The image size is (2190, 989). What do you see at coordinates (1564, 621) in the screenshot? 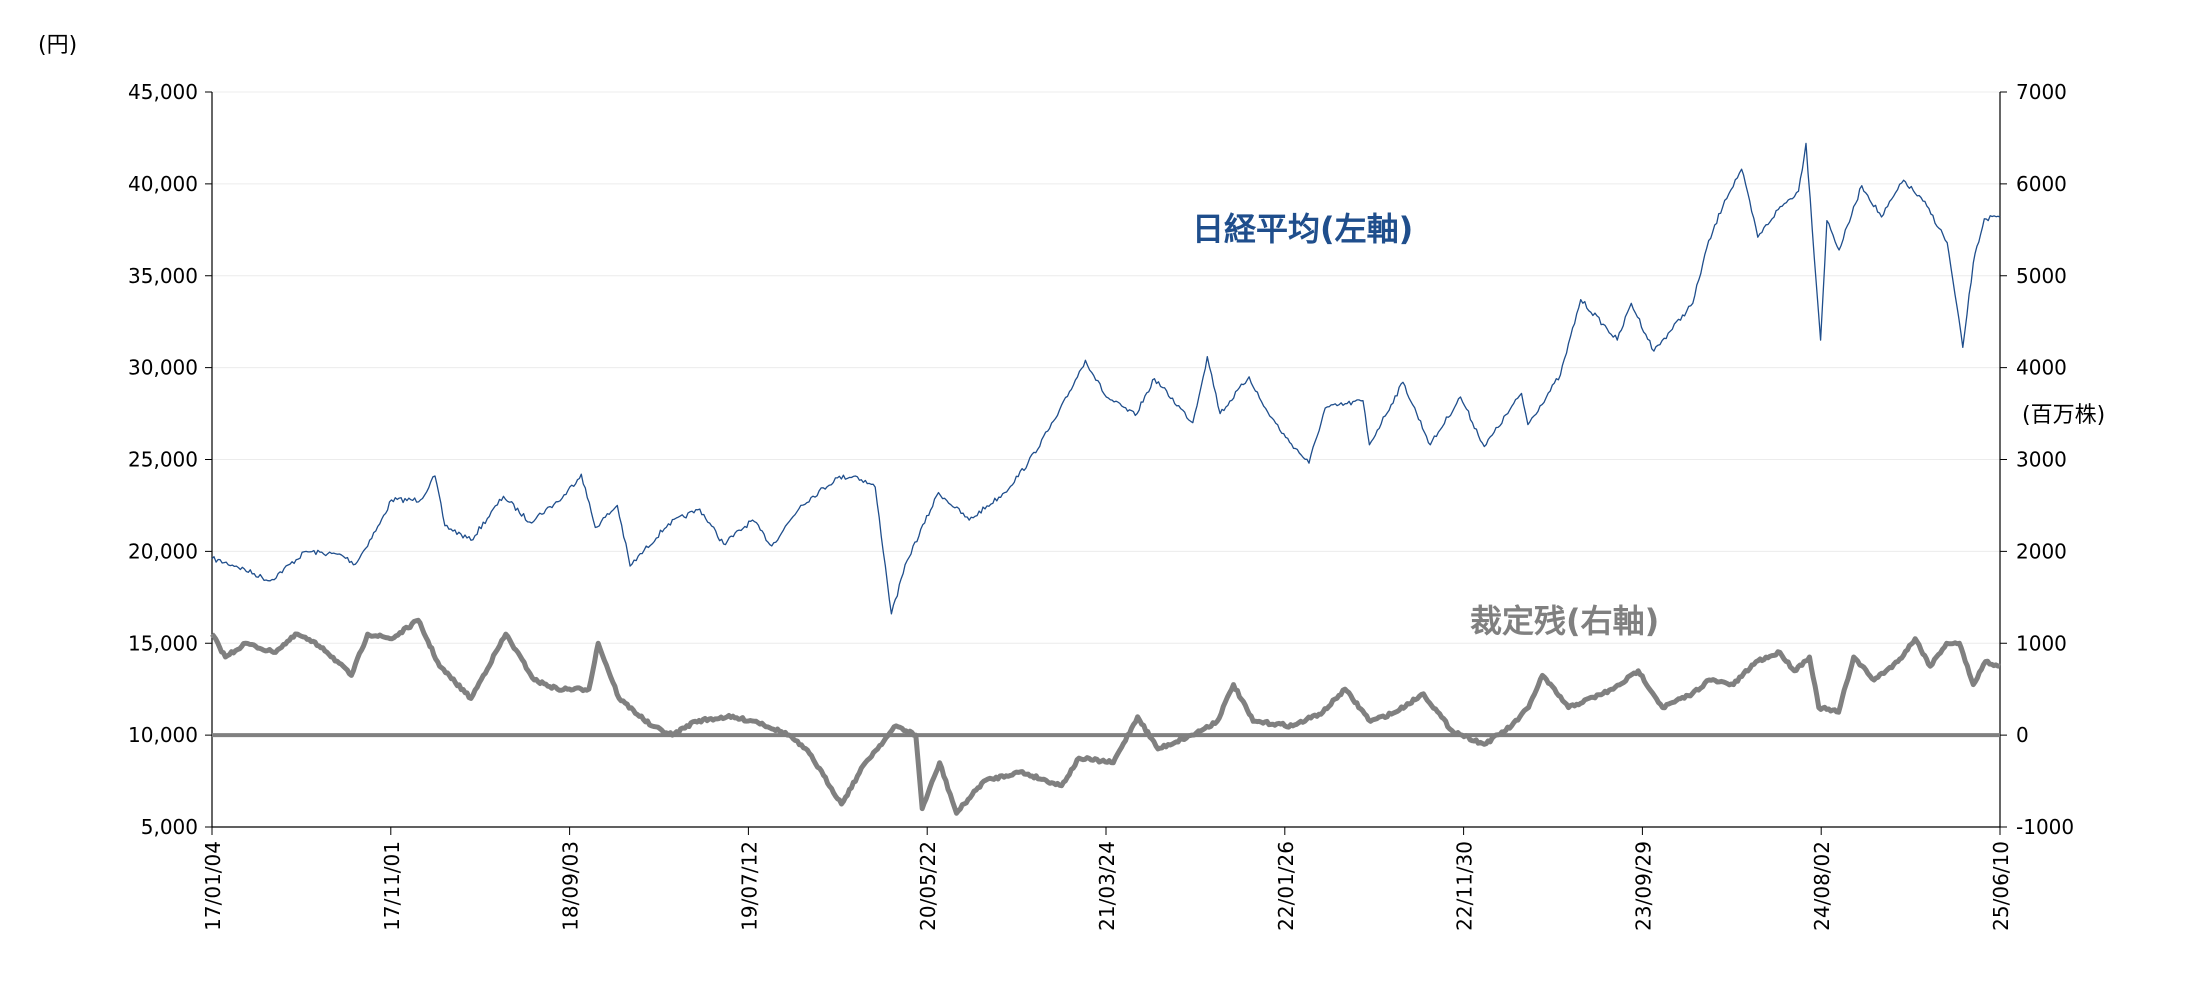
I see `series-label-arbitrage-balance: 裁定残(右軸)` at bounding box center [1564, 621].